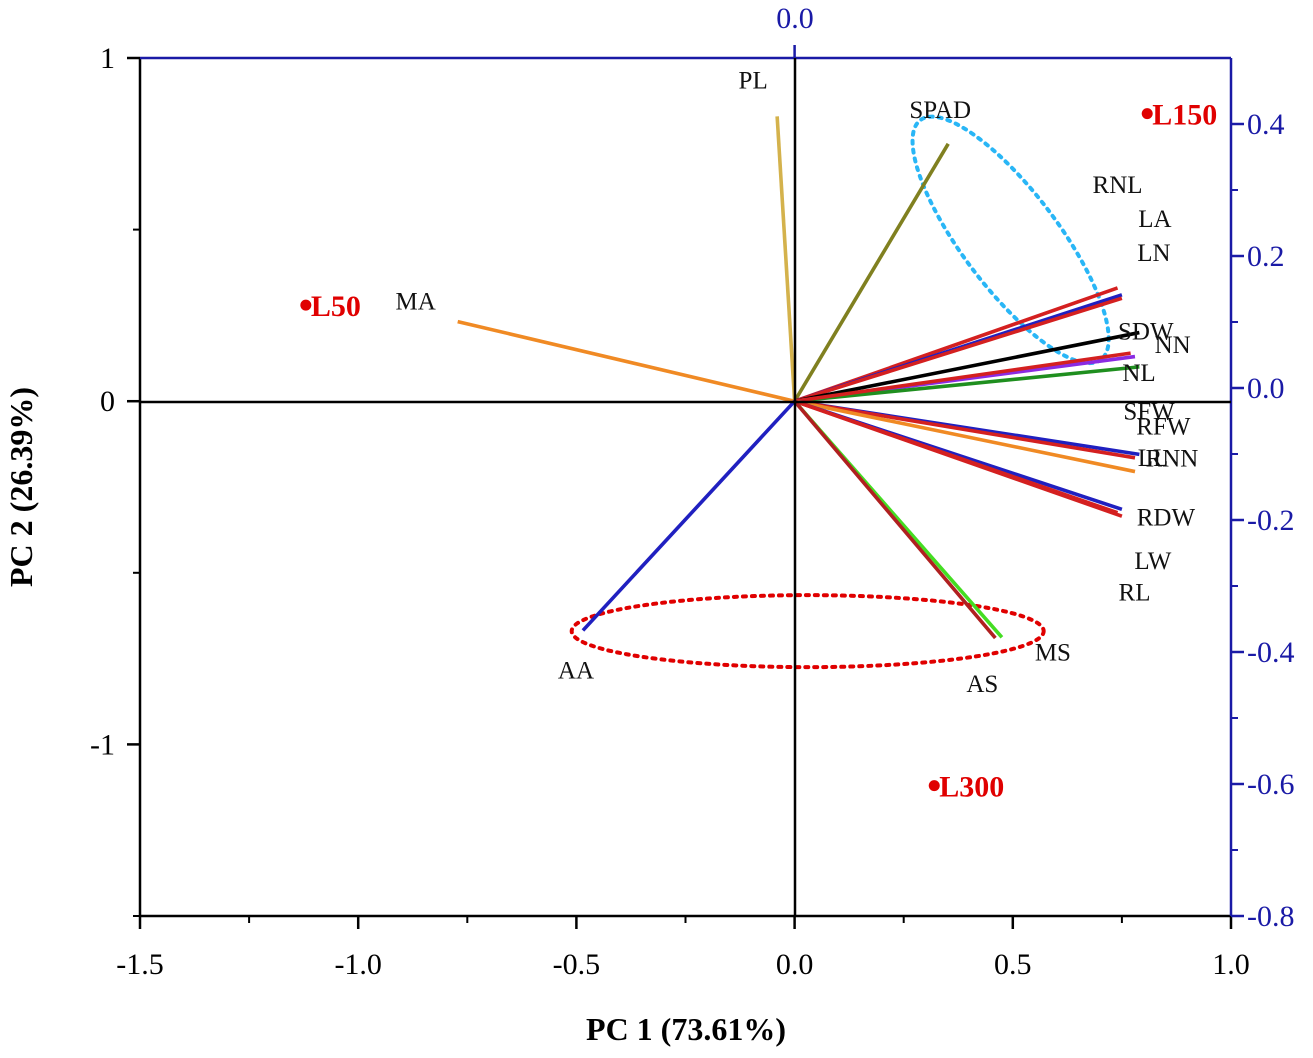 The height and width of the screenshot is (1058, 1313). Describe the element at coordinates (982, 684) in the screenshot. I see `loading-label-as: AS` at that location.